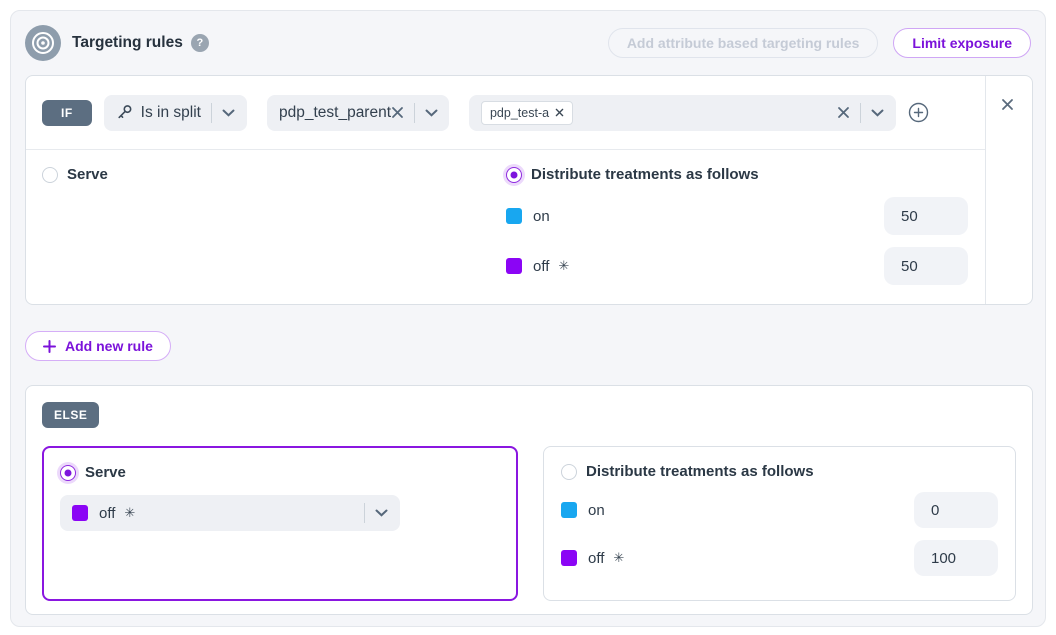 The height and width of the screenshot is (635, 1056). Describe the element at coordinates (230, 513) in the screenshot. I see `else-serve-treatment-select: off ✳` at that location.